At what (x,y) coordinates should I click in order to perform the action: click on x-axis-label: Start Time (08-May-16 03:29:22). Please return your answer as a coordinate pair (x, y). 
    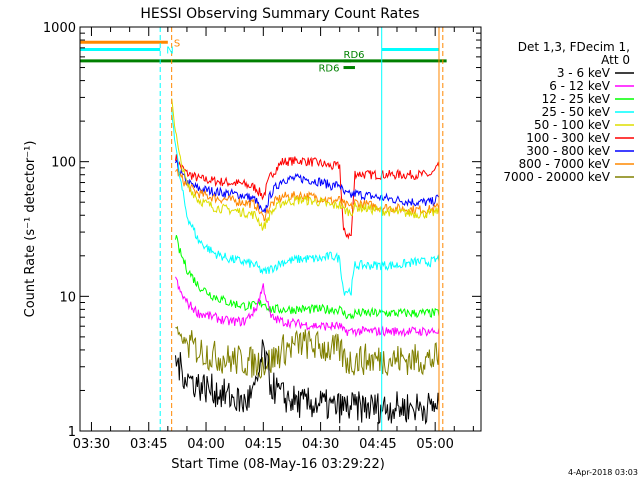
    Looking at the image, I should click on (278, 464).